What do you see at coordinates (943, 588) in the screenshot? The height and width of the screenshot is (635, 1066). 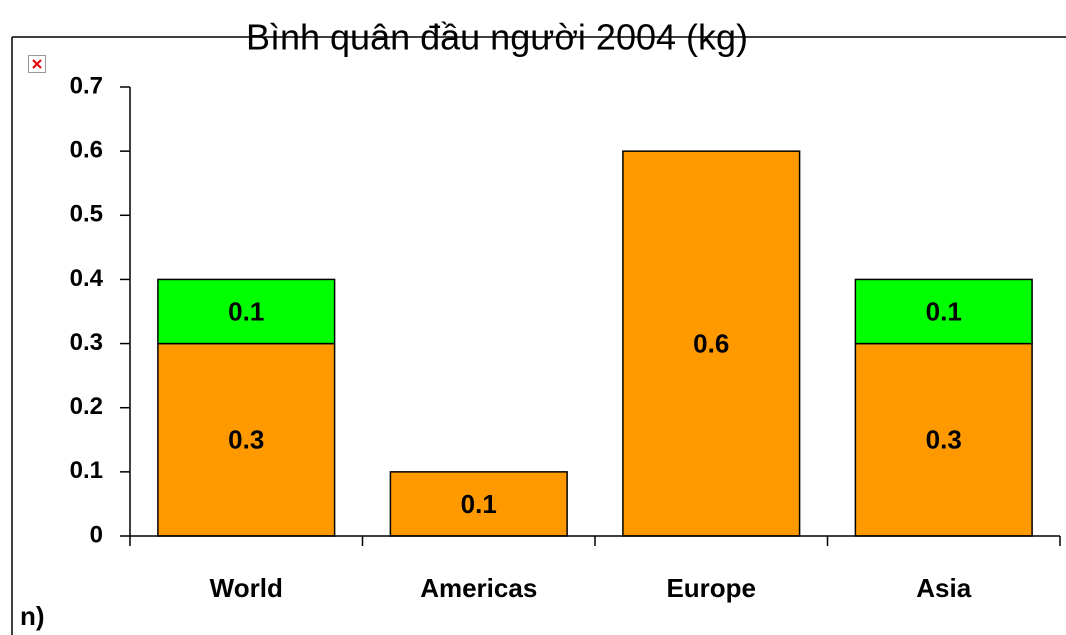 I see `x-tick-label: Asia` at bounding box center [943, 588].